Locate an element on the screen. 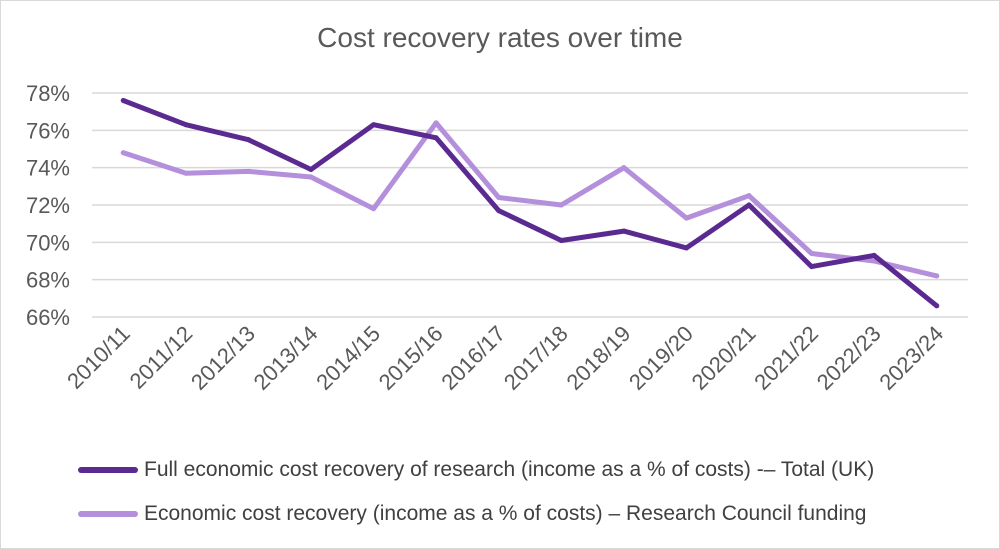 The height and width of the screenshot is (549, 1000). x-tick-label: 2014/15 is located at coordinates (348, 358).